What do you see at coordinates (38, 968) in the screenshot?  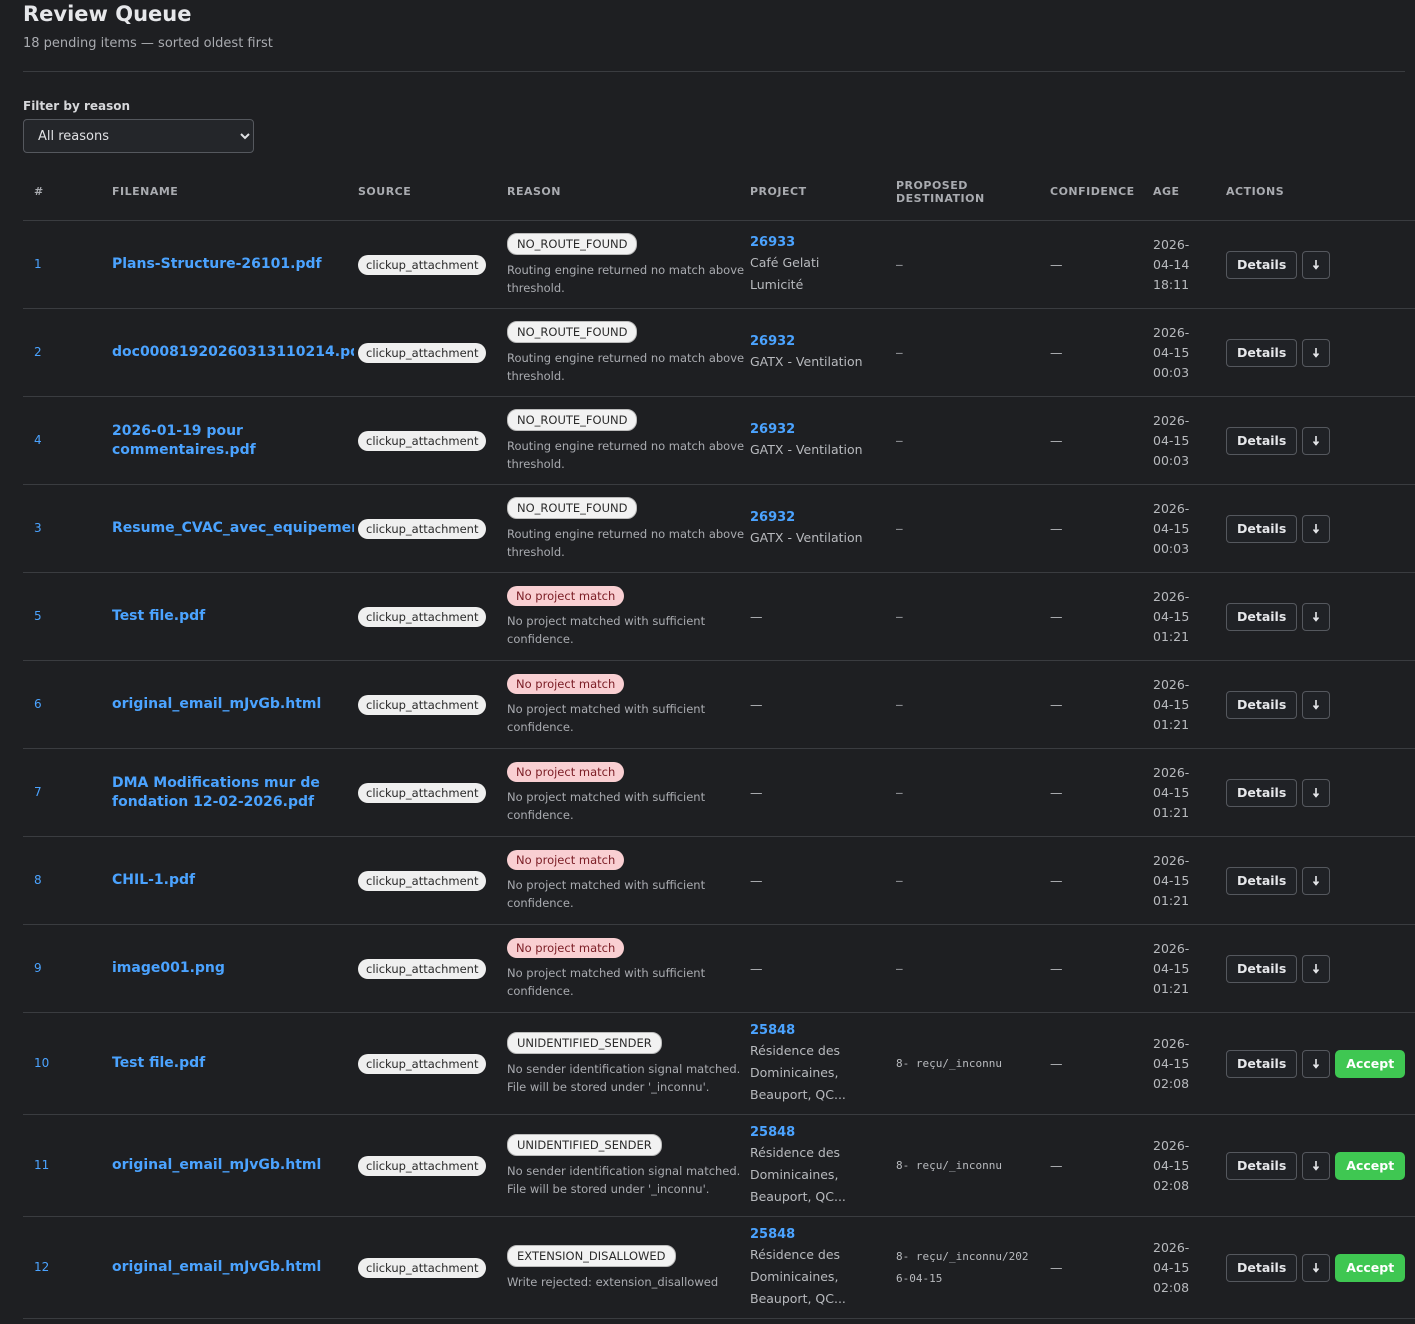 I see `row-id: 9` at bounding box center [38, 968].